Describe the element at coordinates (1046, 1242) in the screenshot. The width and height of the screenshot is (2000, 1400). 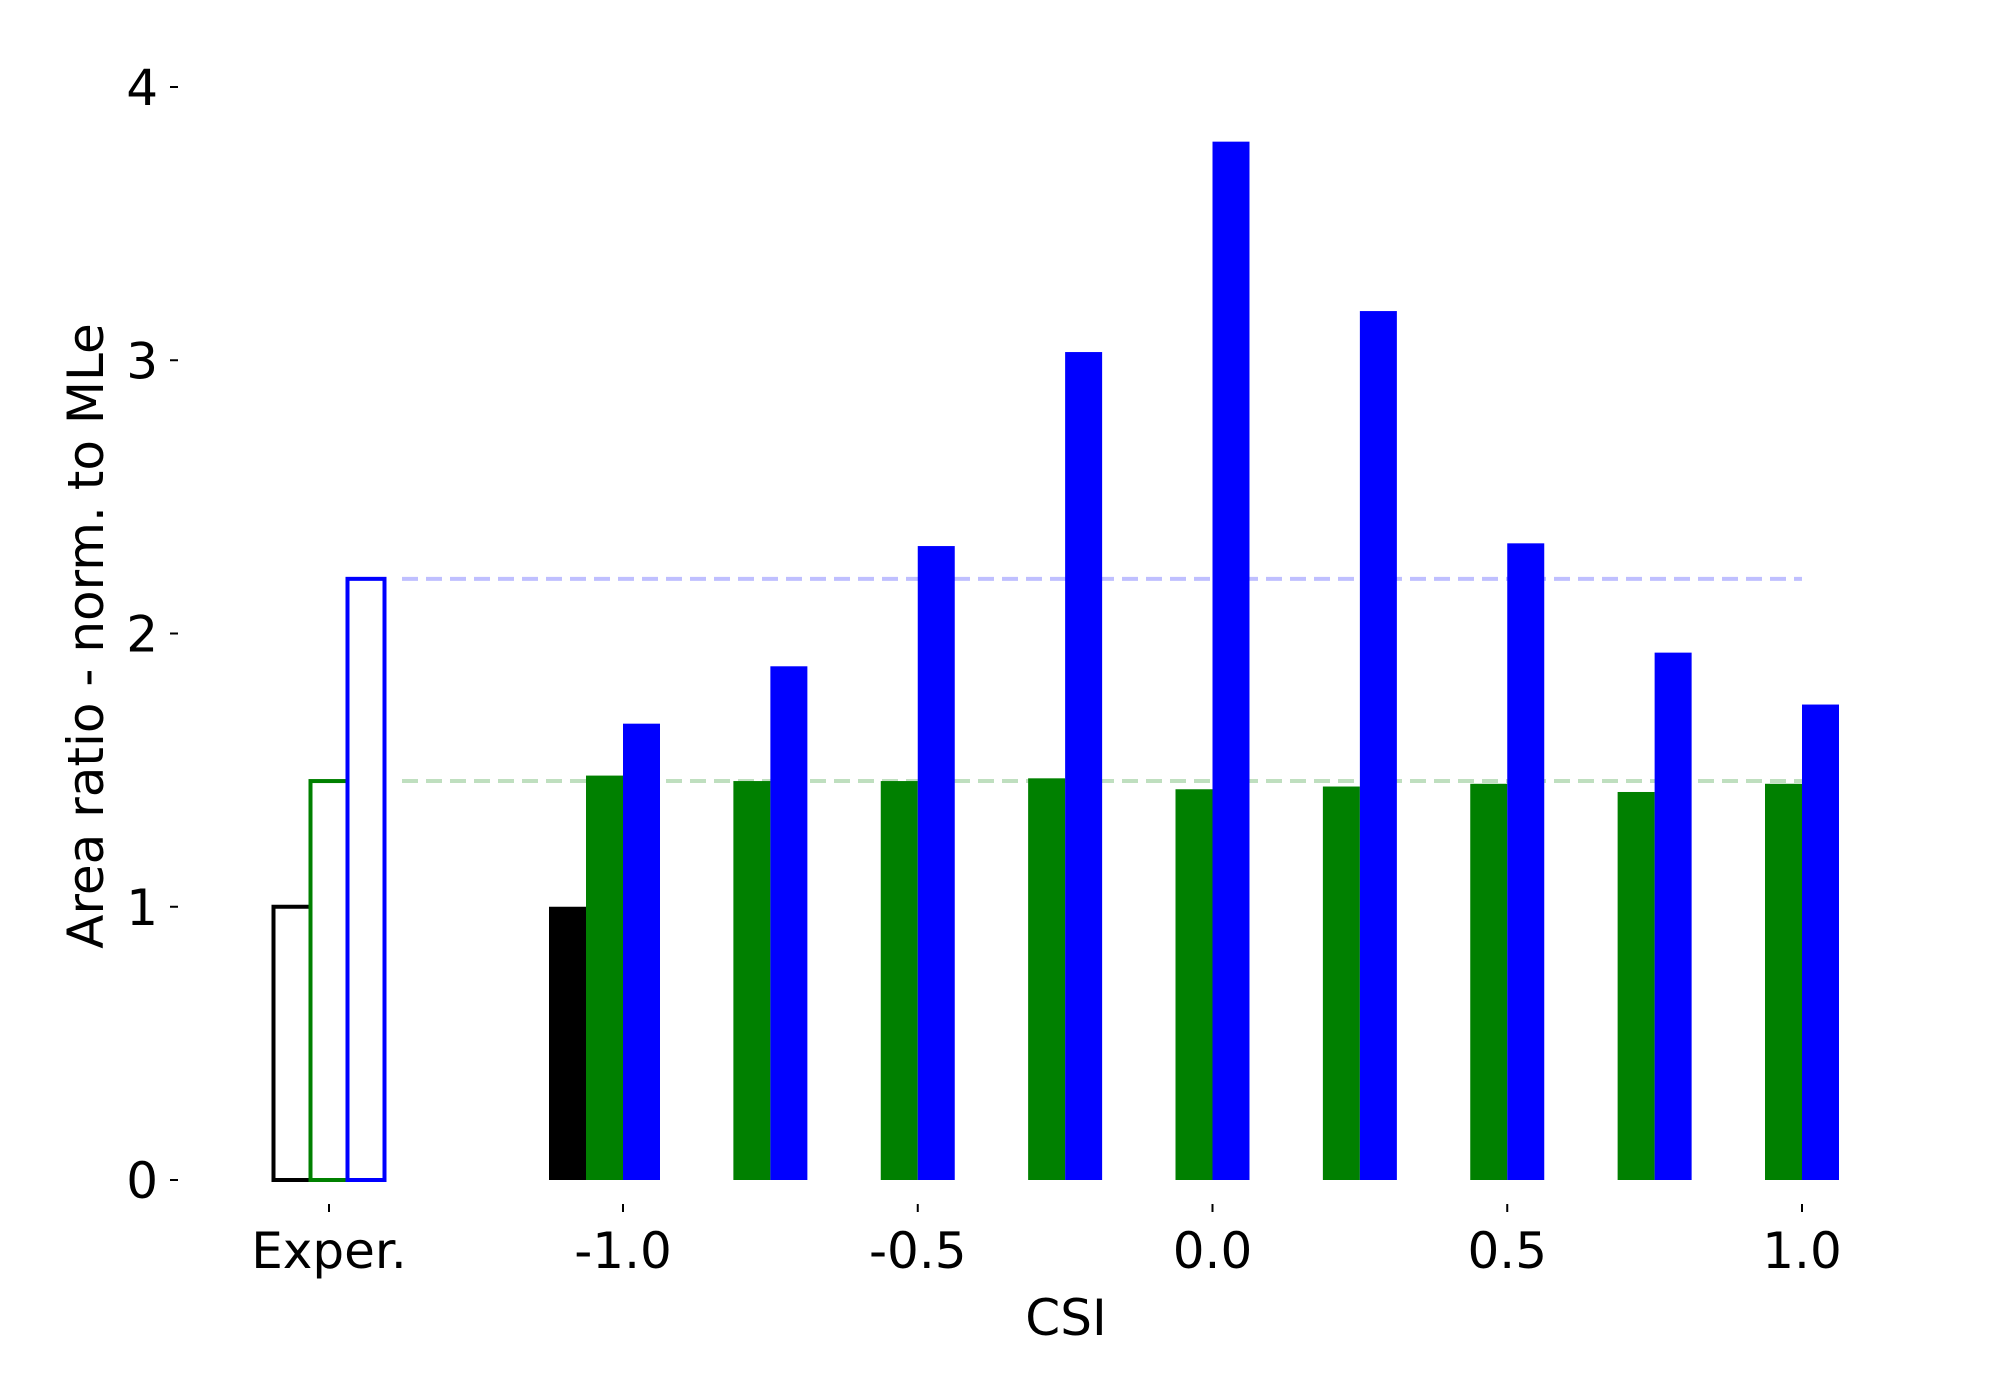
I see `x-axis: Exper. -1.0 -0.5 0.0 0.5 1.0` at that location.